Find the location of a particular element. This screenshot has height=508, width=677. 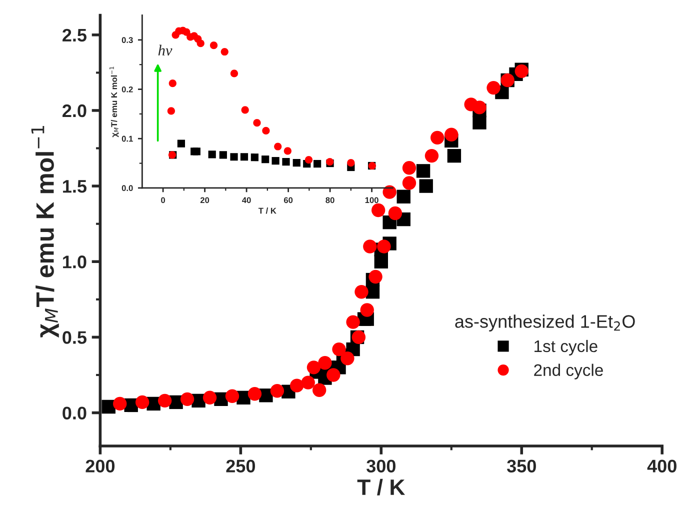

y-tick-label: 0.3 is located at coordinates (127, 40).